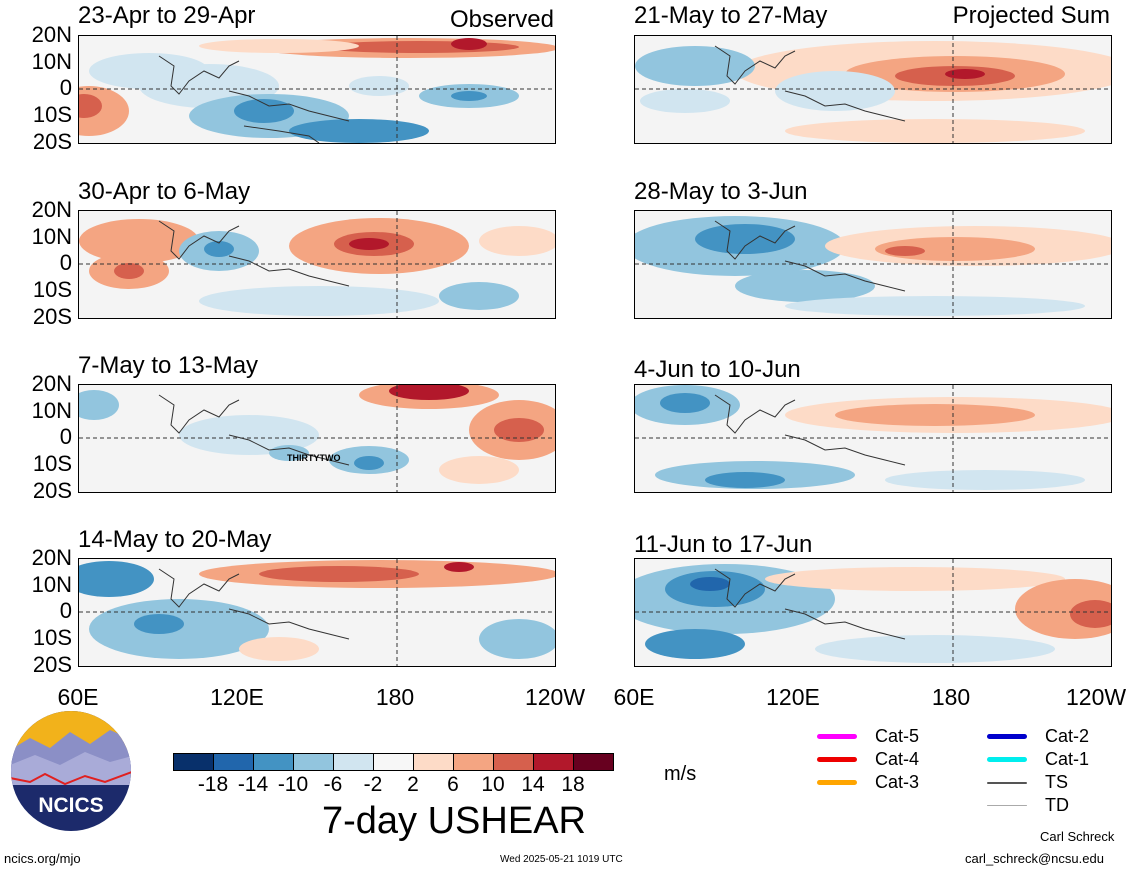  Describe the element at coordinates (71, 771) in the screenshot. I see `ncics-logo: NCICS` at that location.